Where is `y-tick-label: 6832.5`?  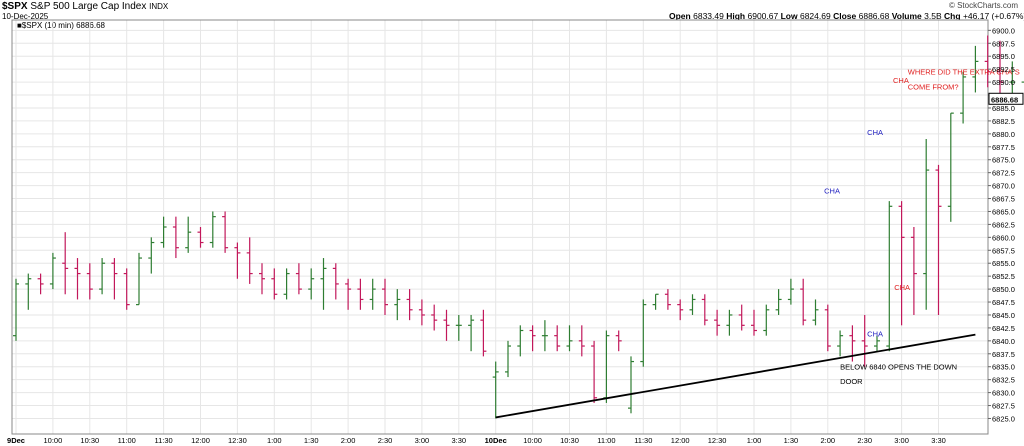 y-tick-label: 6832.5 is located at coordinates (1003, 380).